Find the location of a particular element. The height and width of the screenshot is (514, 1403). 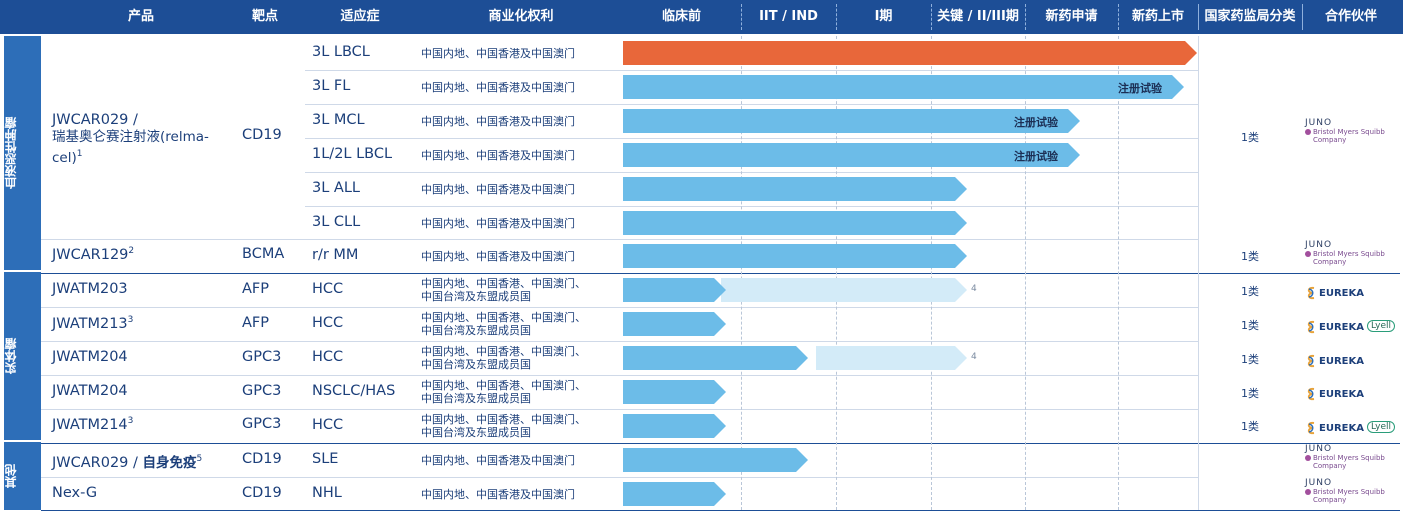

category-other: 其他 is located at coordinates (22, 476).